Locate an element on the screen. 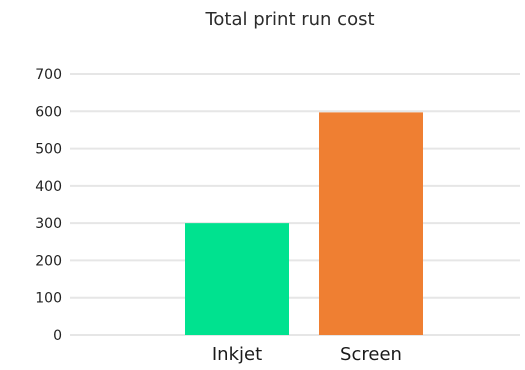  bar-screen is located at coordinates (371, 223).